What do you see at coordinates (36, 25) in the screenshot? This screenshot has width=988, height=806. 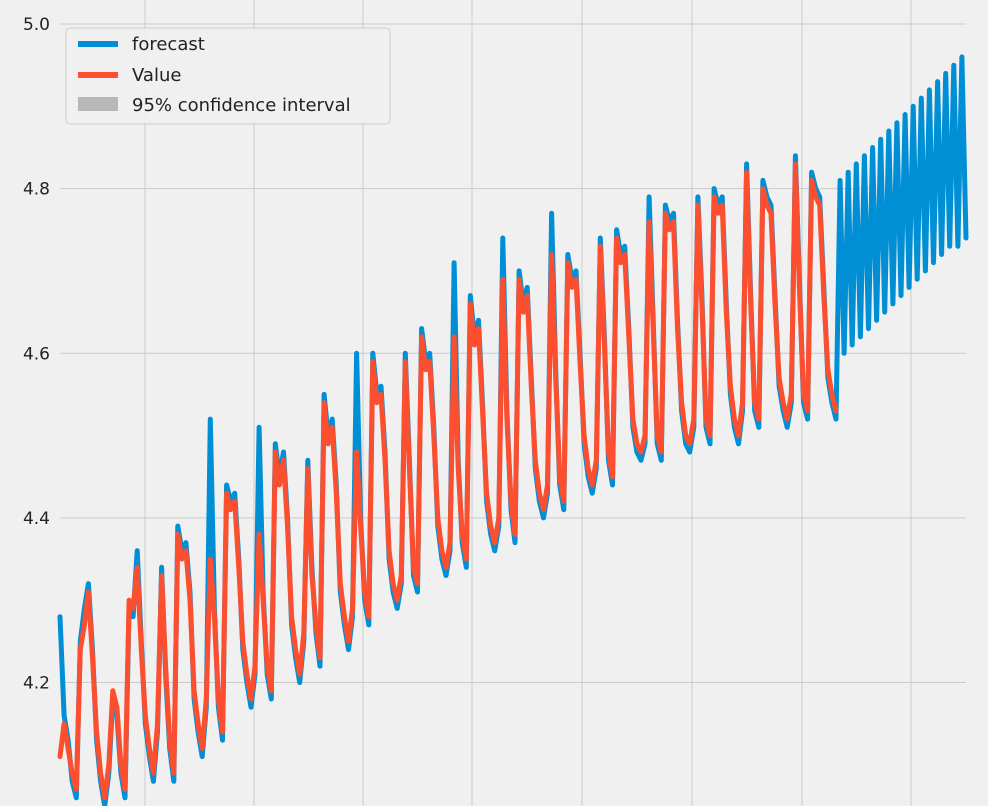 I see `y-tick-label: 5.0` at bounding box center [36, 25].